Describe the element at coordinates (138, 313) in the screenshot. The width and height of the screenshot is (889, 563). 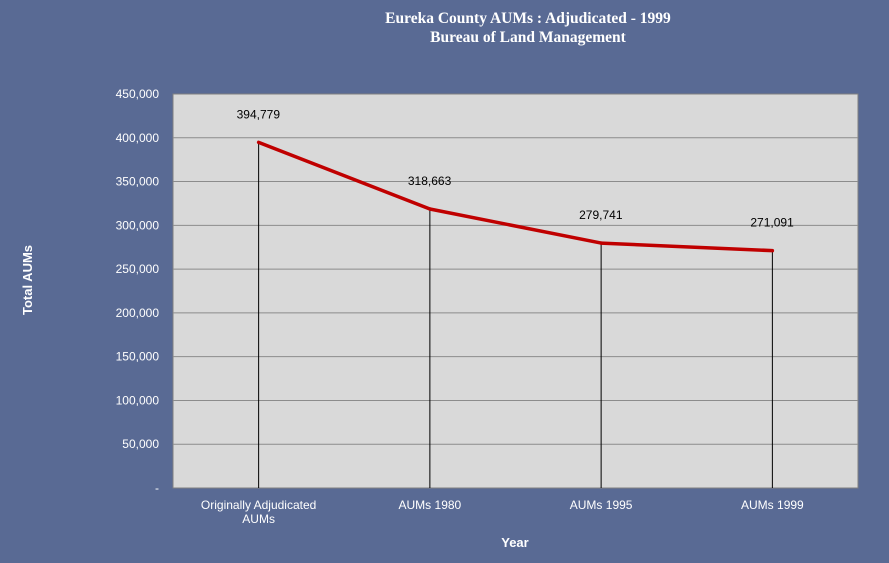
I see `y-tick-label: 200,000` at that location.